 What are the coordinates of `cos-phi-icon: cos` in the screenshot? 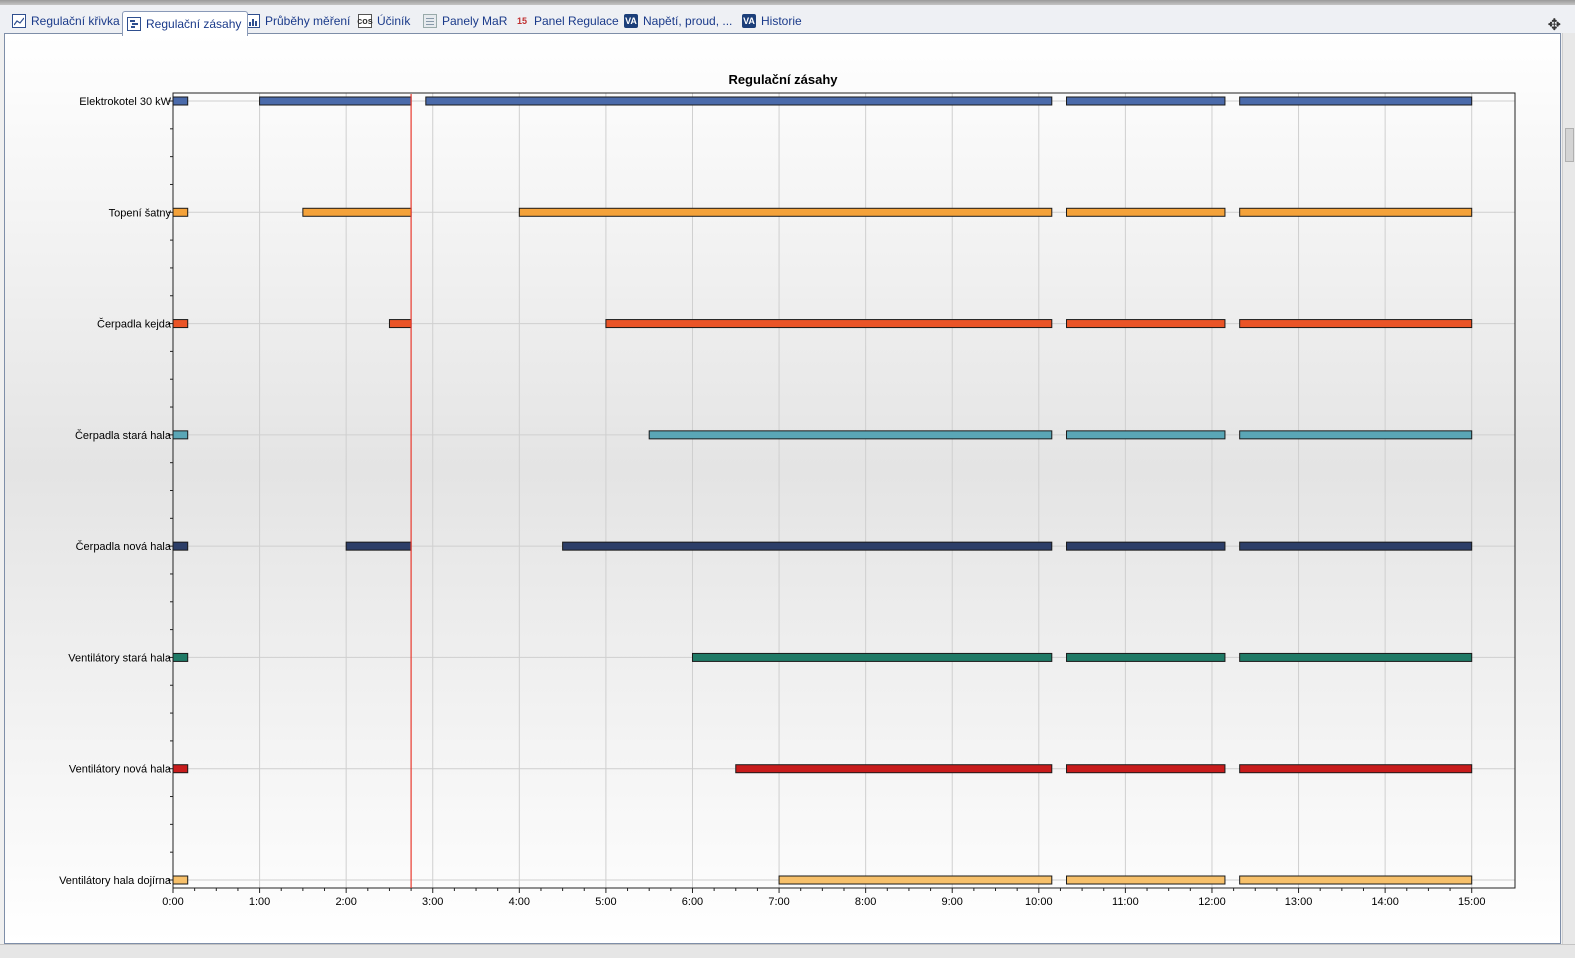 It's located at (365, 21).